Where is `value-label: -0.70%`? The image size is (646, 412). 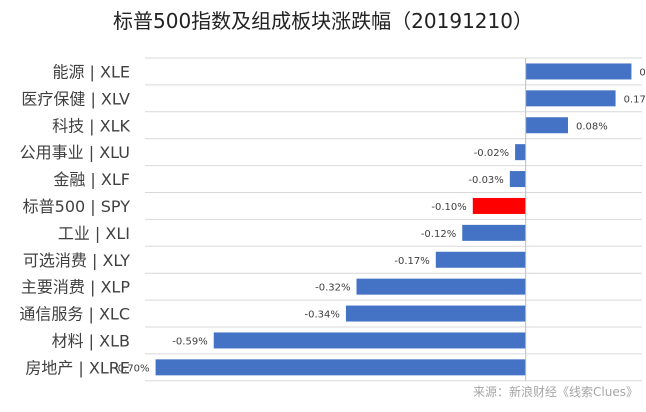
value-label: -0.70% is located at coordinates (131, 368).